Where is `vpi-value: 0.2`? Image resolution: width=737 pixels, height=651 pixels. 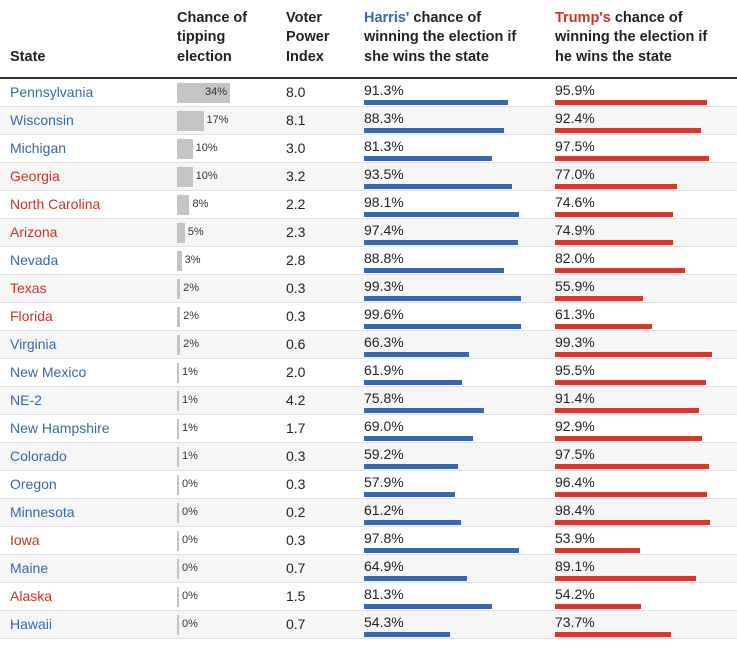 vpi-value: 0.2 is located at coordinates (296, 512).